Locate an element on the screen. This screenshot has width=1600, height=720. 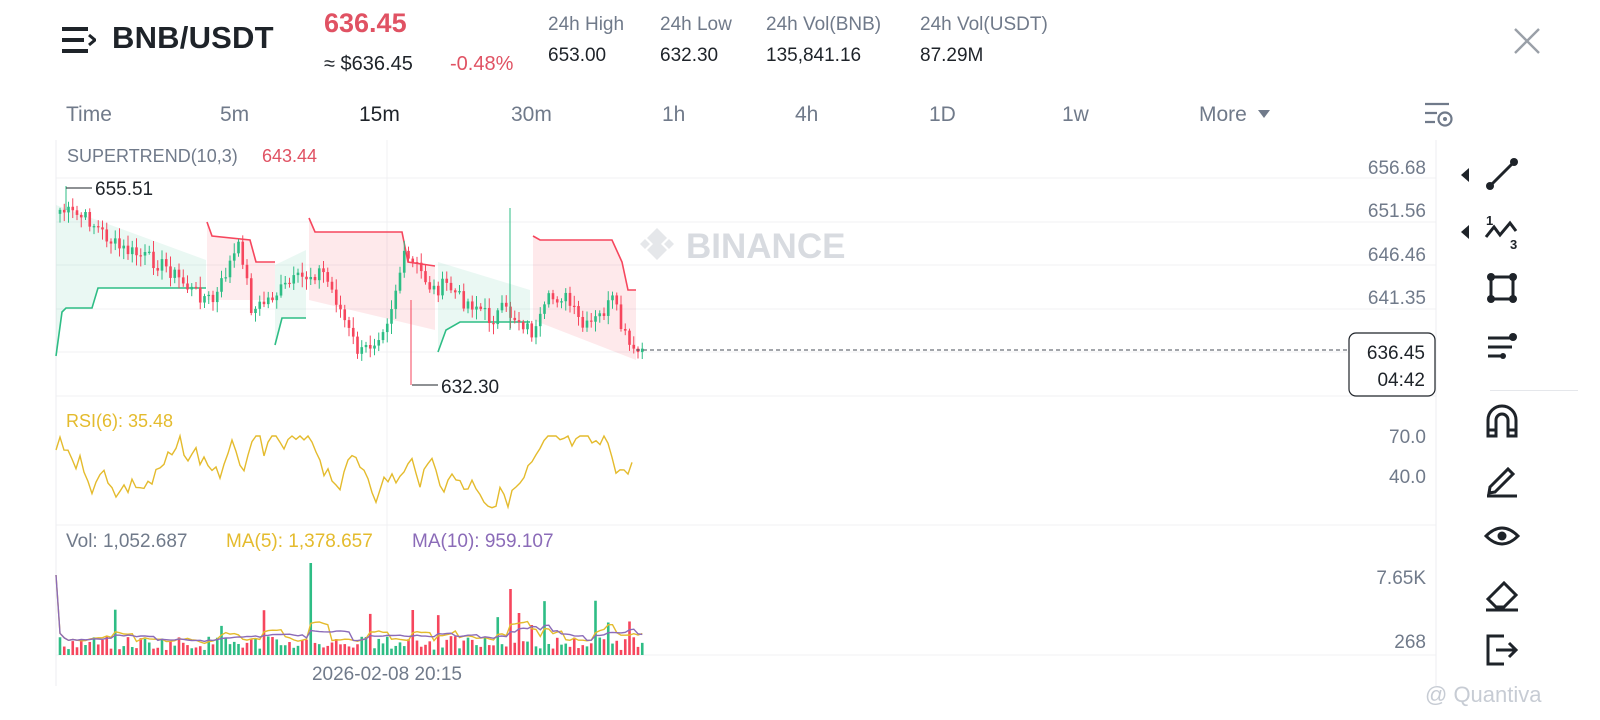
exit-icon is located at coordinates (1502, 650).